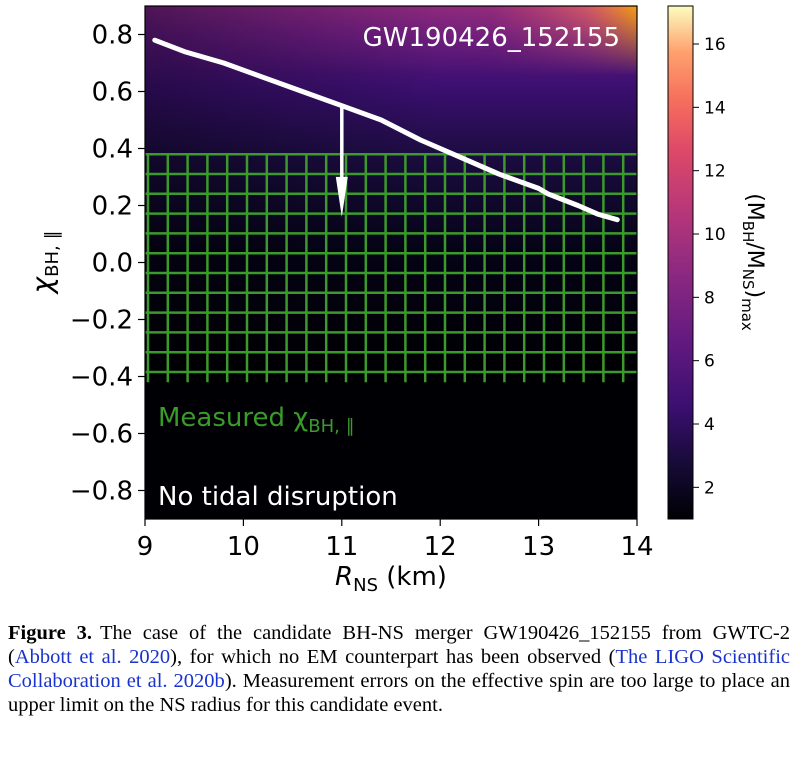 The height and width of the screenshot is (761, 798). I want to click on colorbar-tick-label: 16, so click(715, 45).